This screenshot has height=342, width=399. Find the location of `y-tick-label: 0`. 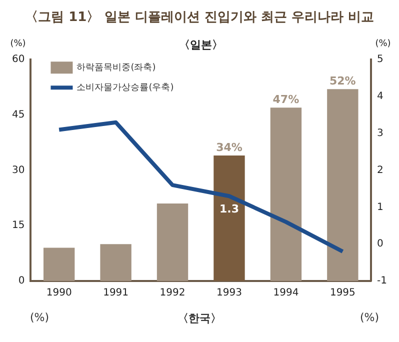

y-tick-label: 0 is located at coordinates (21, 281).